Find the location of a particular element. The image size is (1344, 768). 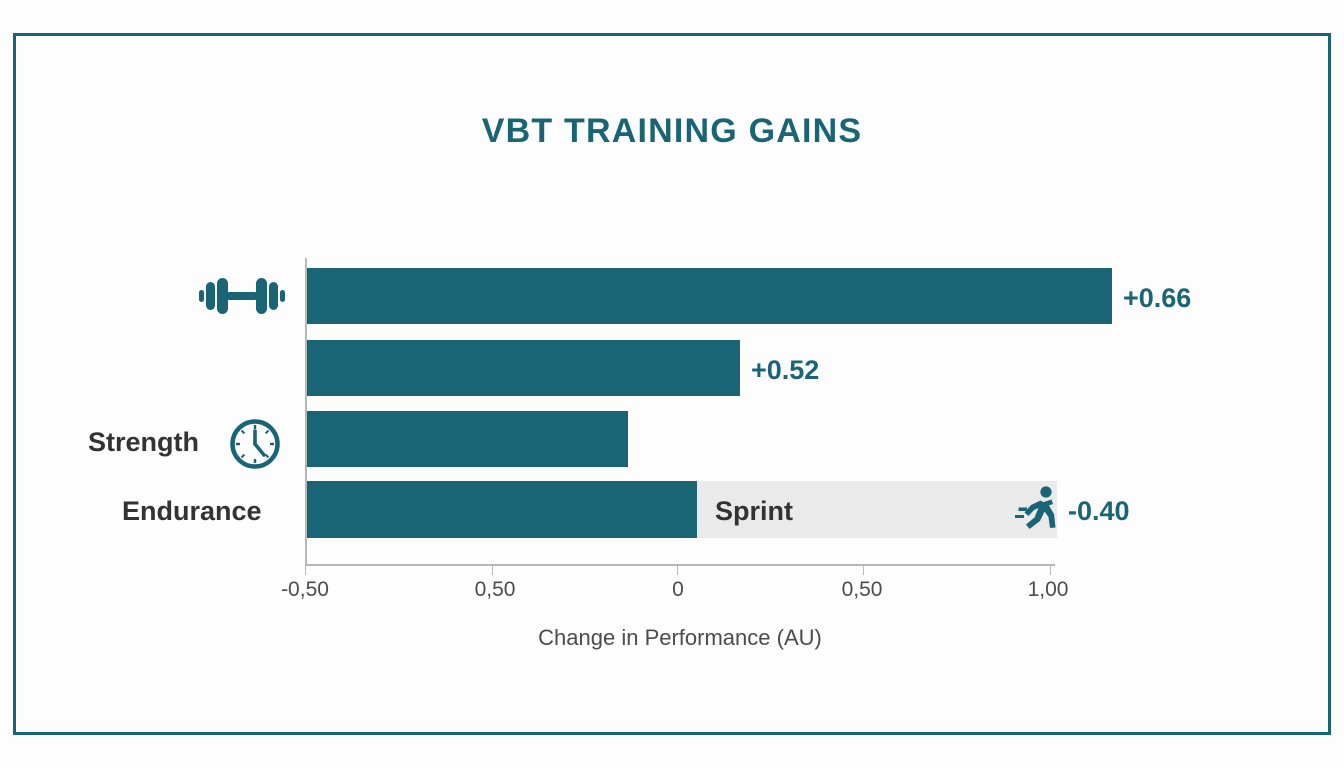

x-axis-line is located at coordinates (680, 565).